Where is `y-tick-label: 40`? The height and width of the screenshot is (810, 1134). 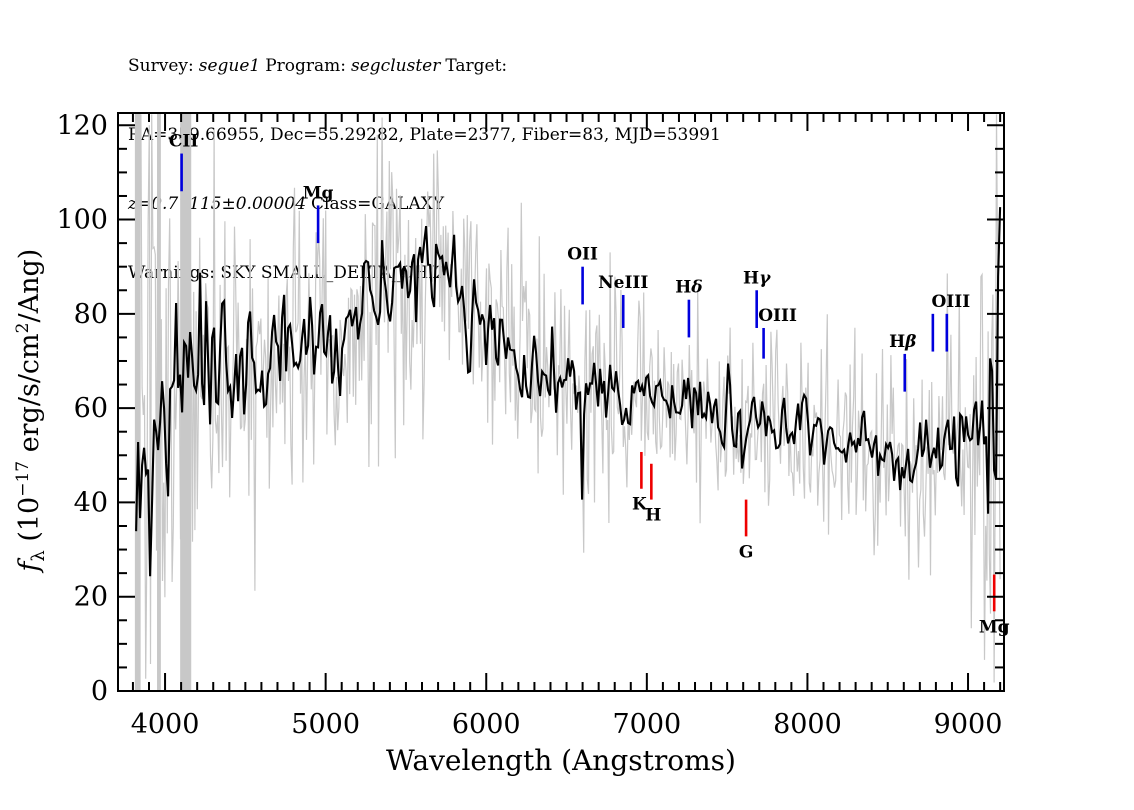
y-tick-label: 40 is located at coordinates (91, 502).